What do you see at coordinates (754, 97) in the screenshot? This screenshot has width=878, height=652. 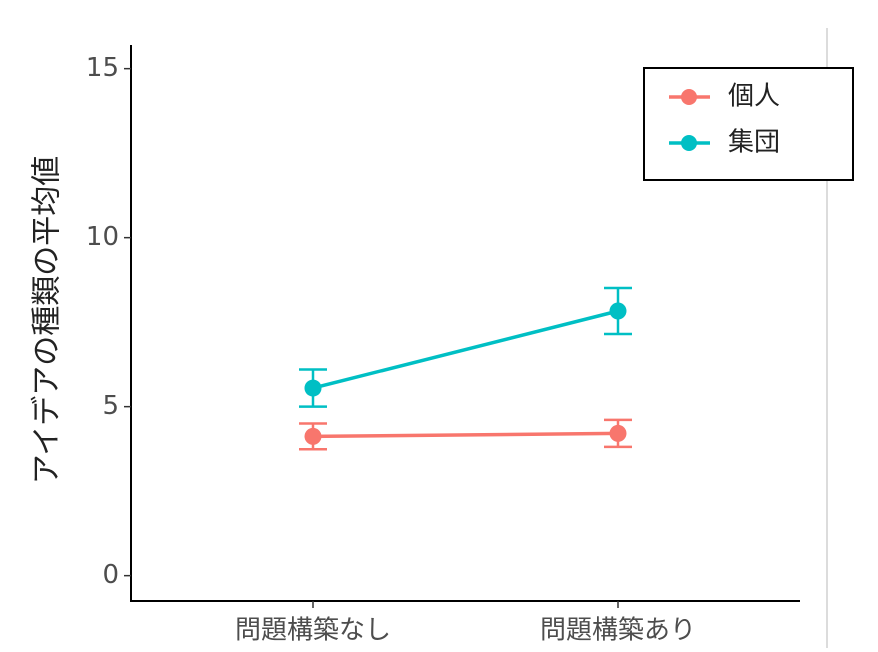 I see `legend-label: 個人` at bounding box center [754, 97].